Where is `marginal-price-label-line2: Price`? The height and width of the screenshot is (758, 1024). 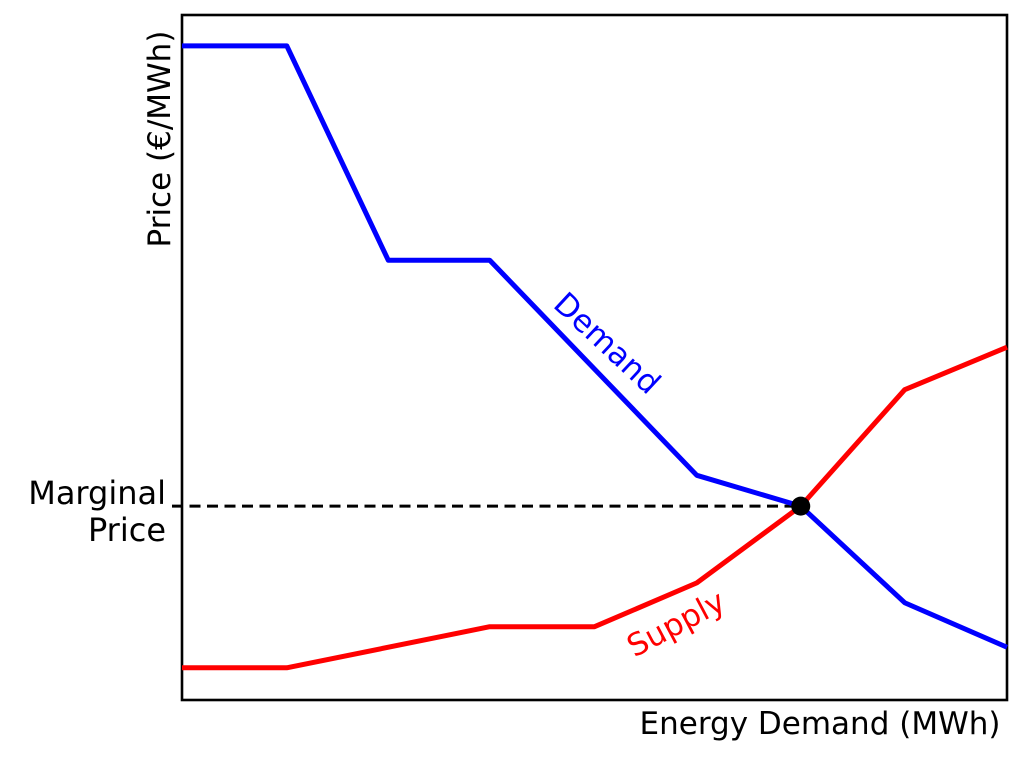
marginal-price-label-line2: Price is located at coordinates (127, 530).